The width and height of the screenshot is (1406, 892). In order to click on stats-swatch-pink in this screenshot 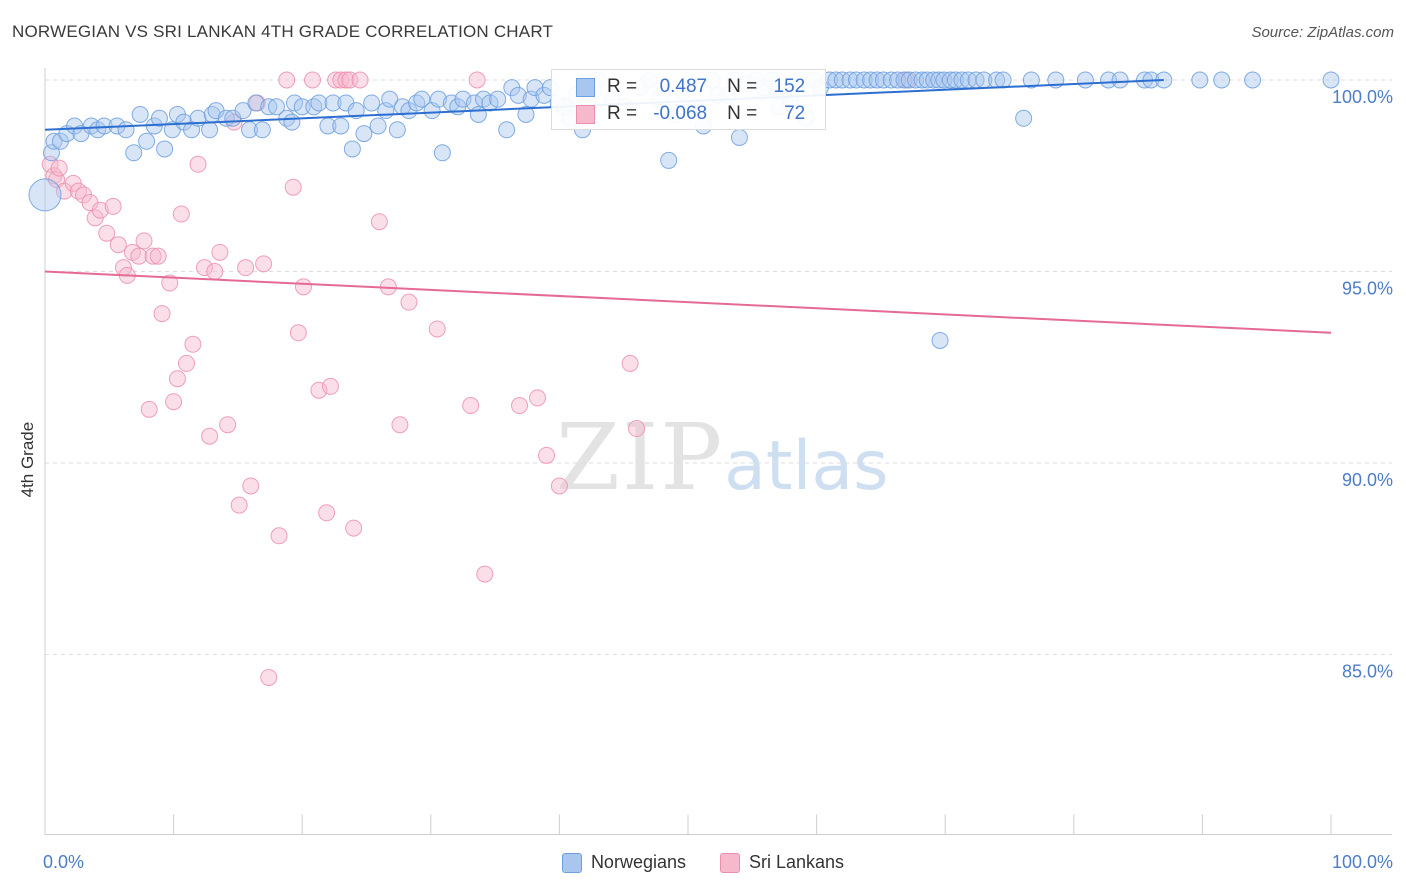, I will do `click(585, 114)`.